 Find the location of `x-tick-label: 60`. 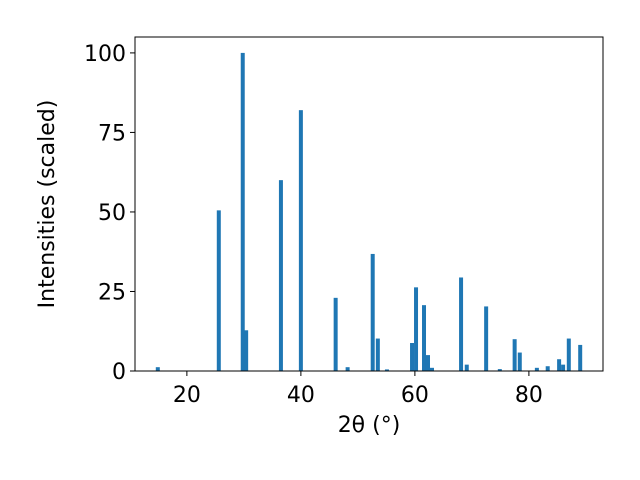

x-tick-label: 60 is located at coordinates (415, 395).